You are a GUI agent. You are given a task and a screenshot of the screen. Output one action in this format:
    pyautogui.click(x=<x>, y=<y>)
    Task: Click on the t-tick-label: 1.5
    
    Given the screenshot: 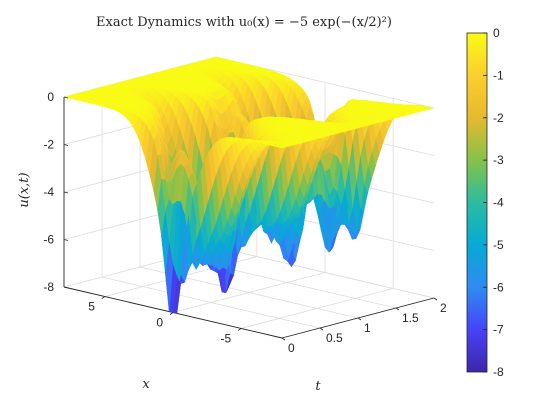 What is the action you would take?
    pyautogui.click(x=410, y=318)
    